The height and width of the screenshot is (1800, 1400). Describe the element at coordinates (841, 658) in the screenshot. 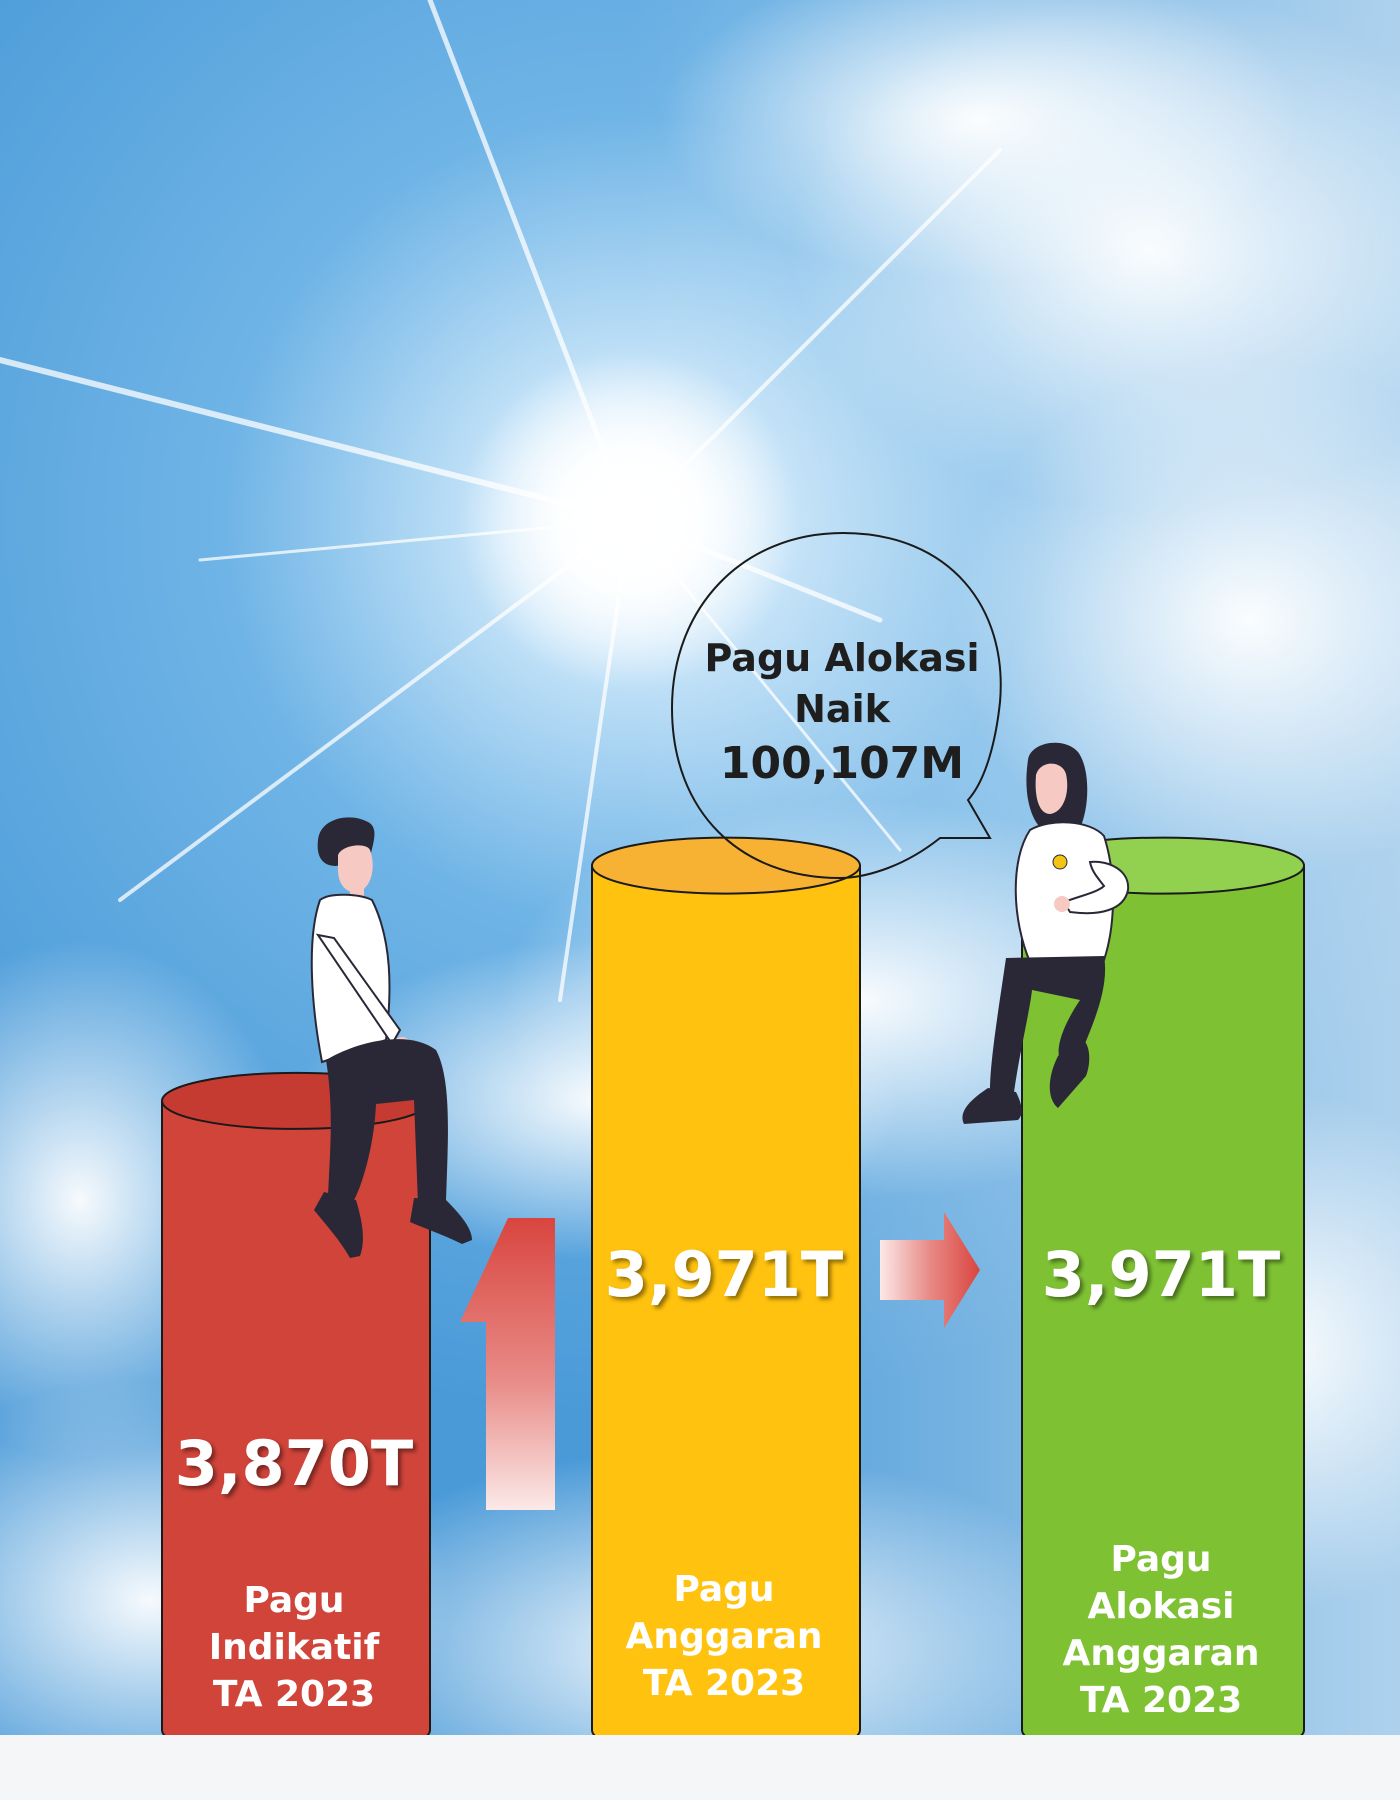

I see `callout-line-1: Pagu Alokasi` at that location.